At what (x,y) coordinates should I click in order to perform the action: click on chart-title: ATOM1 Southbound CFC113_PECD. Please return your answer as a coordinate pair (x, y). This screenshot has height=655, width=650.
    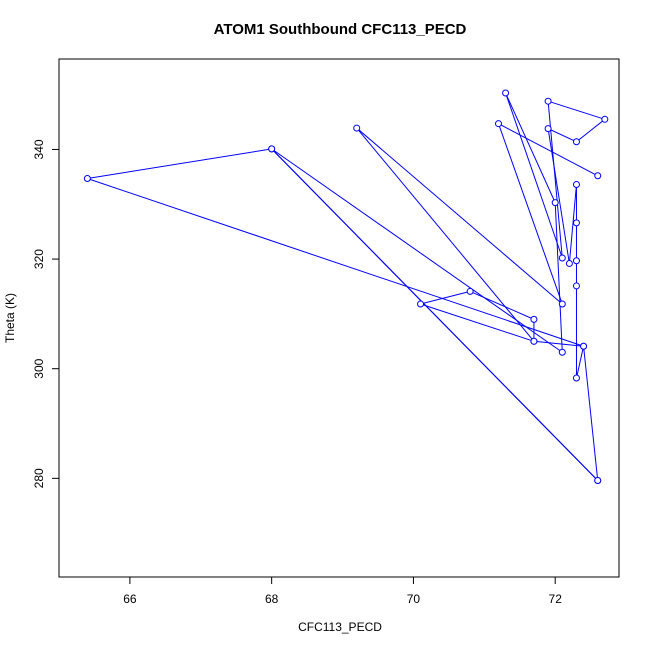
    Looking at the image, I should click on (340, 29).